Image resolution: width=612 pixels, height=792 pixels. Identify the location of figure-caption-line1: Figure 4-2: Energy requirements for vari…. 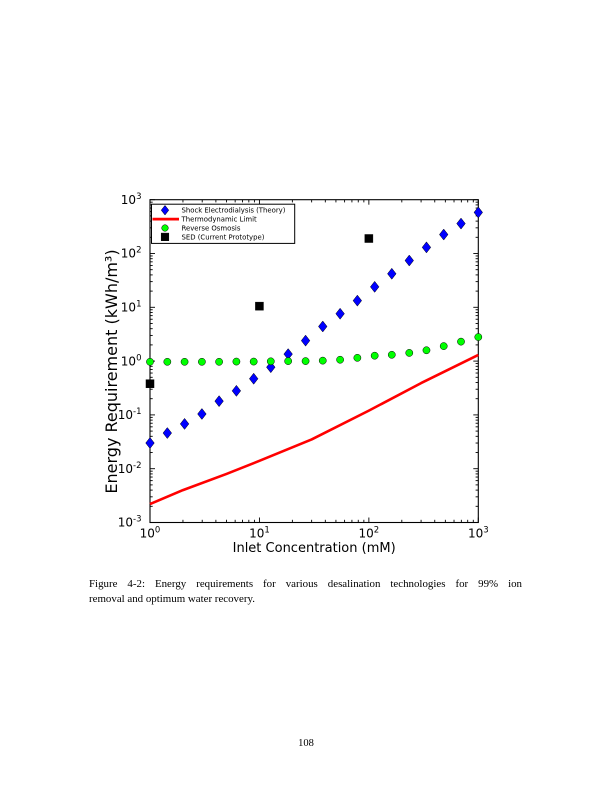
(305, 584).